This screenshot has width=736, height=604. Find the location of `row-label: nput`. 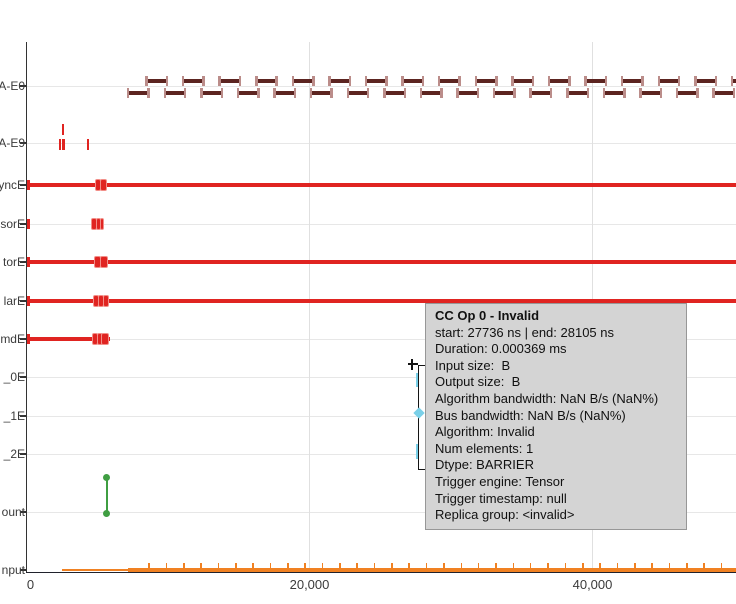

row-label: nput is located at coordinates (13, 570).